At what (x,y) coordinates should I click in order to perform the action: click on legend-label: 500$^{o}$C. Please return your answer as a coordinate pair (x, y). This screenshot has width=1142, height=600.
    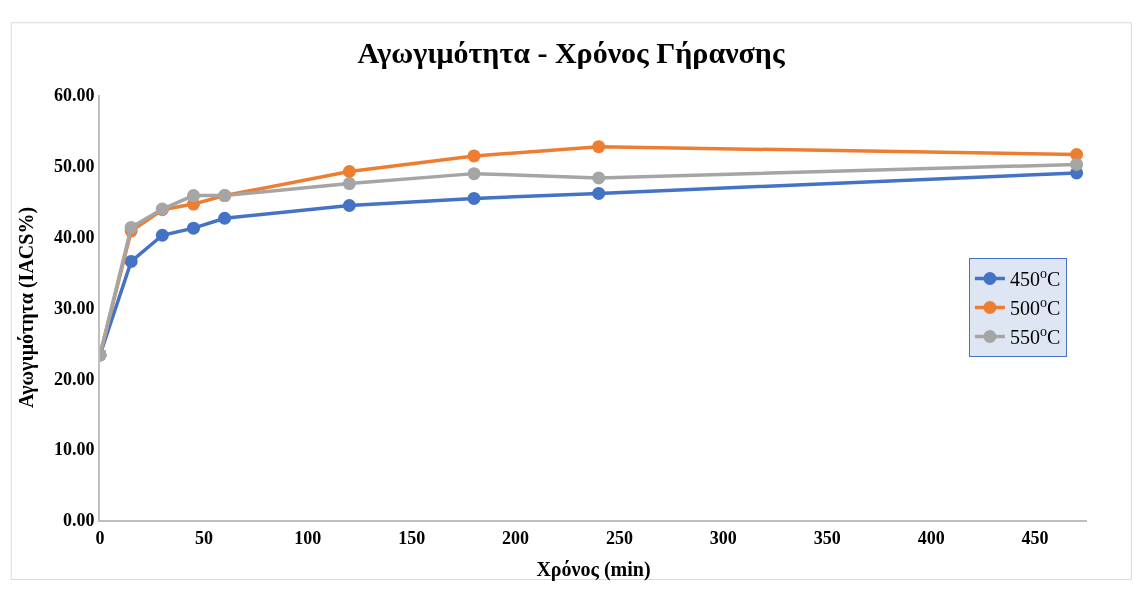
    Looking at the image, I should click on (1035, 307).